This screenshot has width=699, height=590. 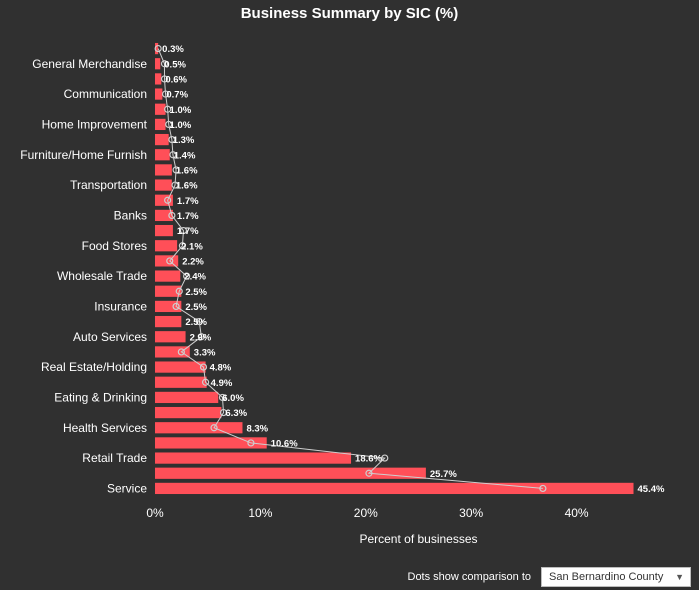 I want to click on data-label: 0.5%, so click(x=175, y=64).